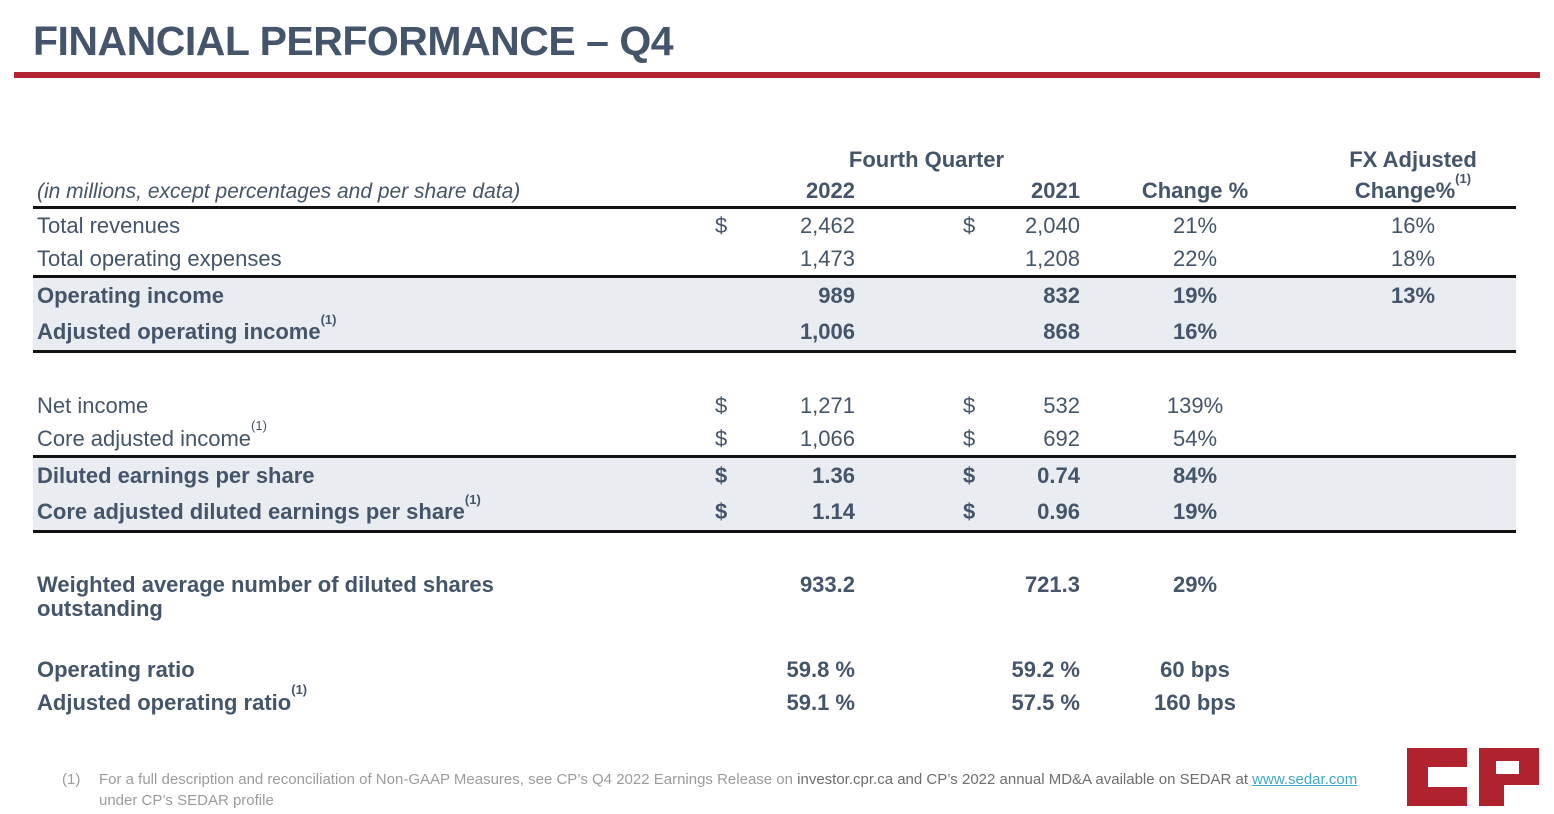  Describe the element at coordinates (1195, 225) in the screenshot. I see `cell-change: 21%` at that location.